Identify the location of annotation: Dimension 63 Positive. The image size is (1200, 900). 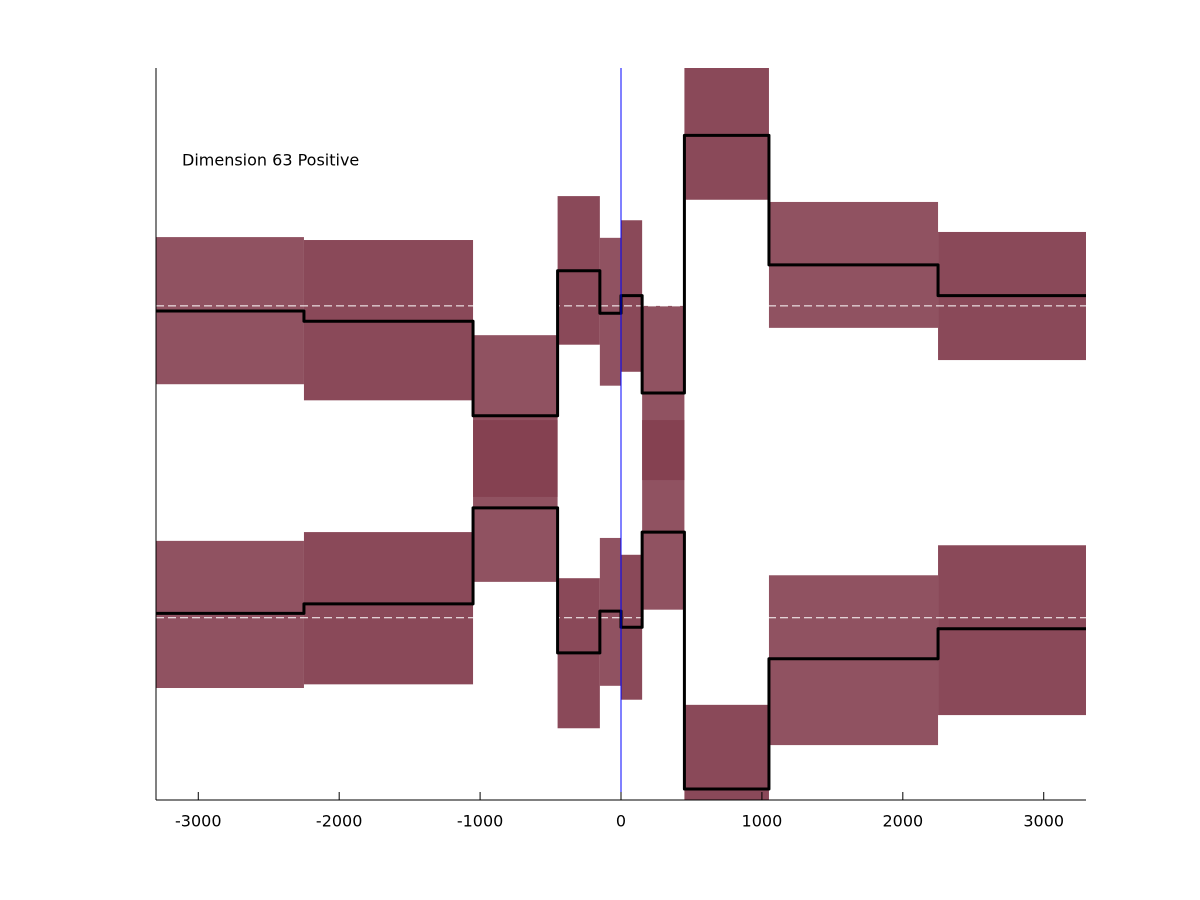
(270, 160).